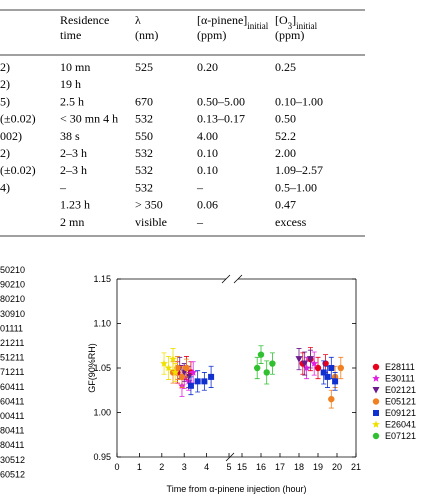 Image resolution: width=424 pixels, height=501 pixels. What do you see at coordinates (285, 119) in the screenshot?
I see `table-cell: 0.50` at bounding box center [285, 119].